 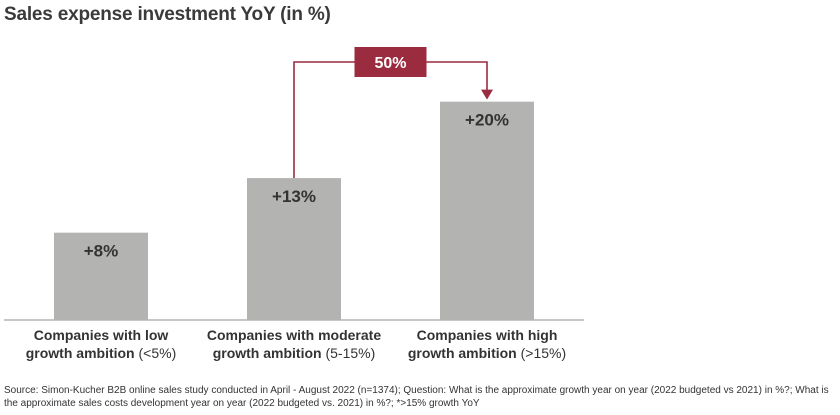 I want to click on chart-title: Sales expense investment YoY (in %), so click(x=167, y=14).